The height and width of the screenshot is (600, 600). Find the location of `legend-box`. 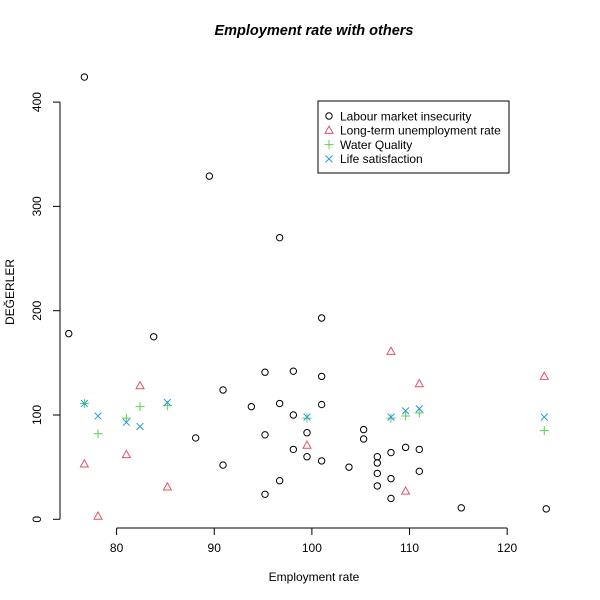

legend-box is located at coordinates (413, 137).